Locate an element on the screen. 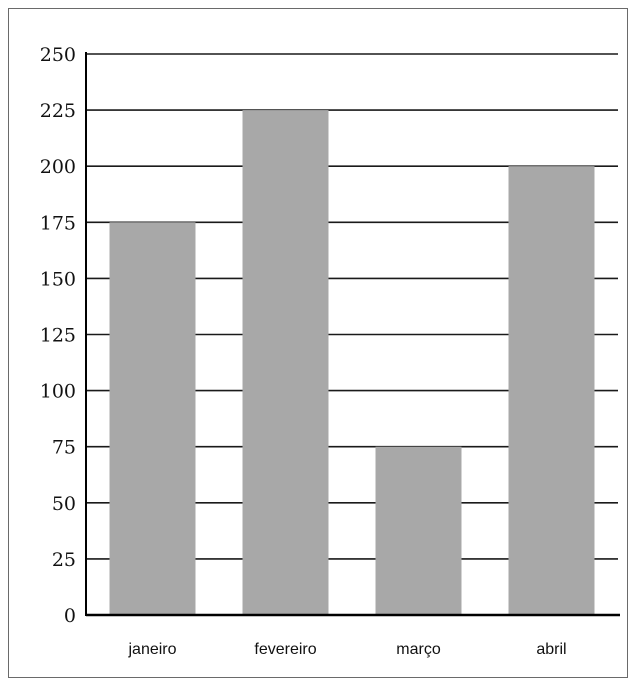  bar-fevereiro is located at coordinates (285, 362).